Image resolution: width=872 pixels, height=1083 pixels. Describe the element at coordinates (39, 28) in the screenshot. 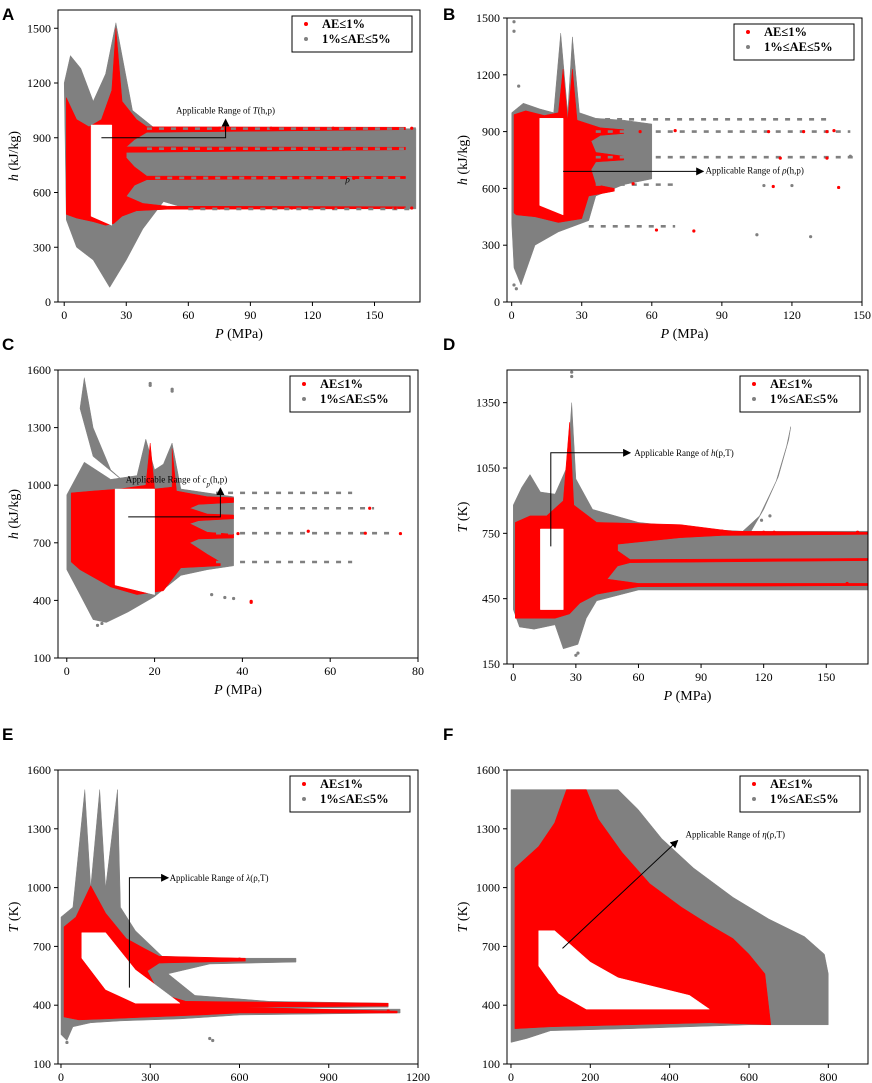

I see `y-tick-label: 1500` at that location.